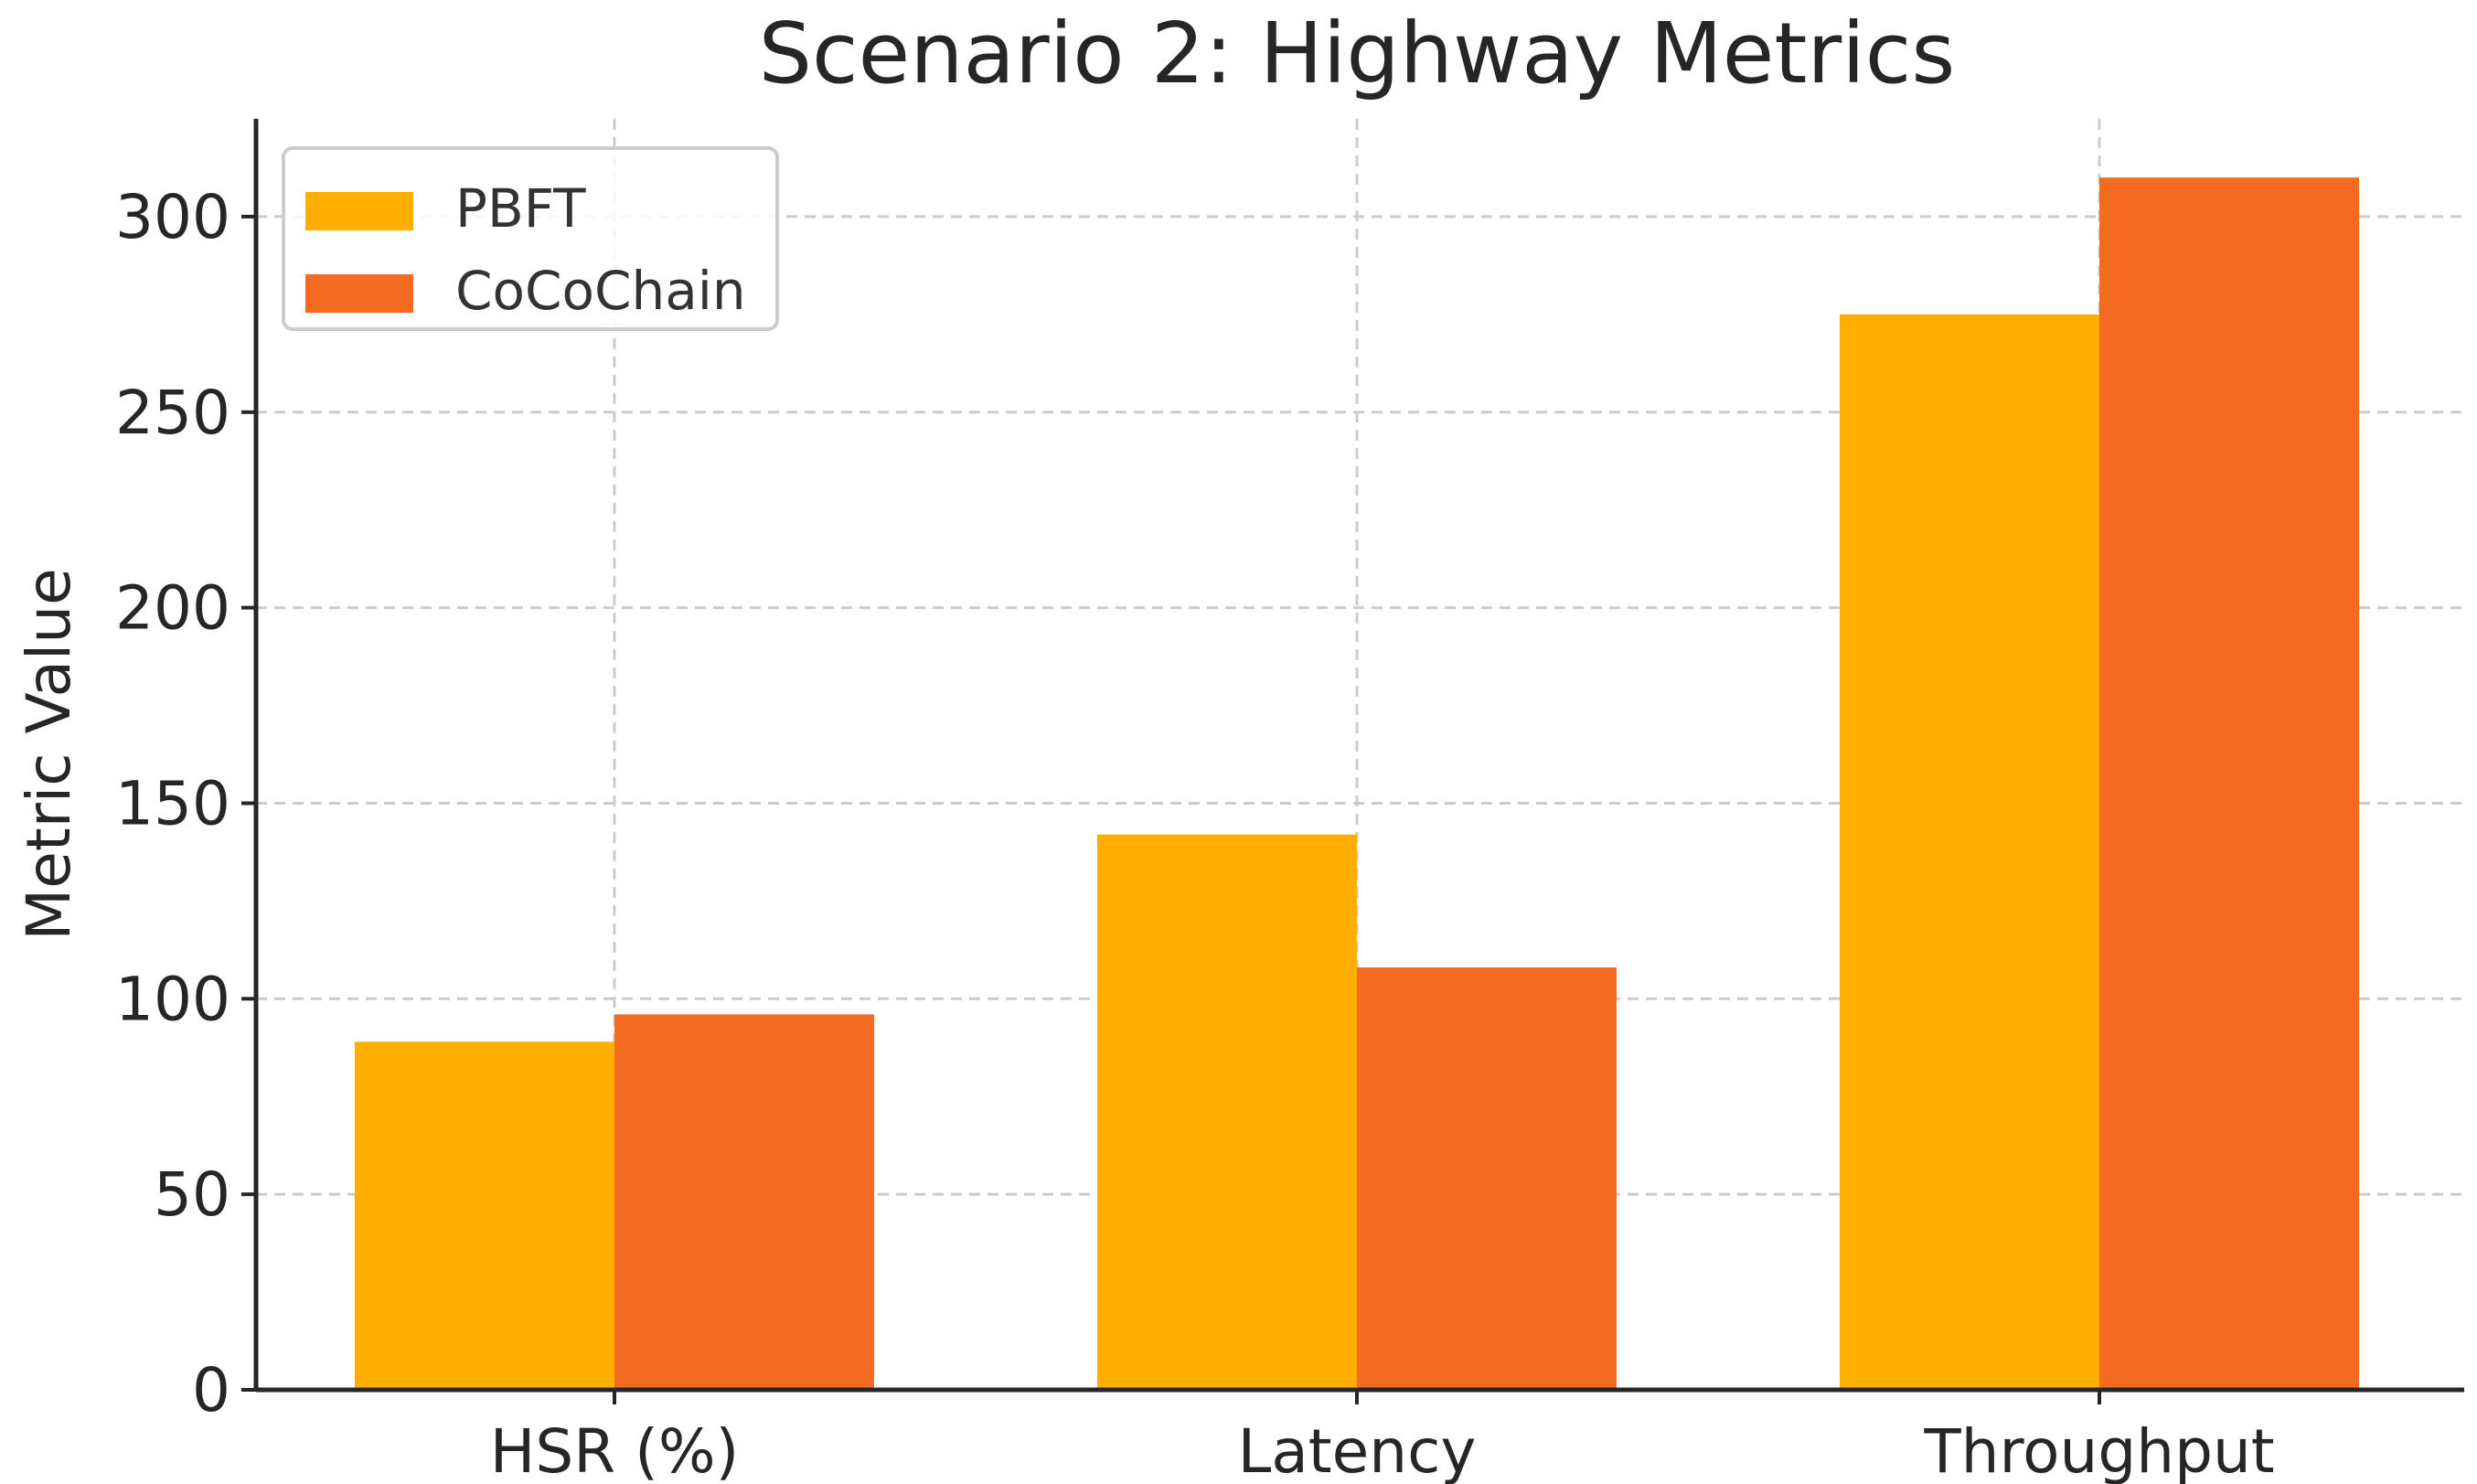 The image size is (2477, 1484). Describe the element at coordinates (211, 1390) in the screenshot. I see `y-tick-label-0: 0` at that location.